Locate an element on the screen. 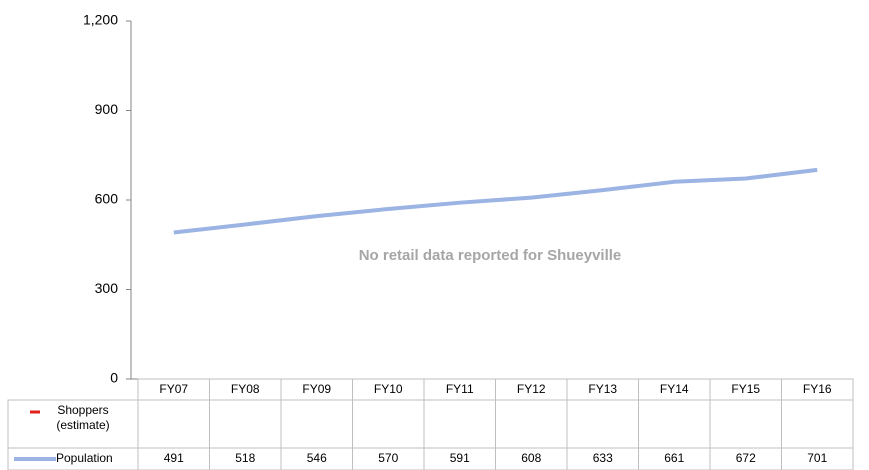  y-tick-label: 600 is located at coordinates (107, 199).